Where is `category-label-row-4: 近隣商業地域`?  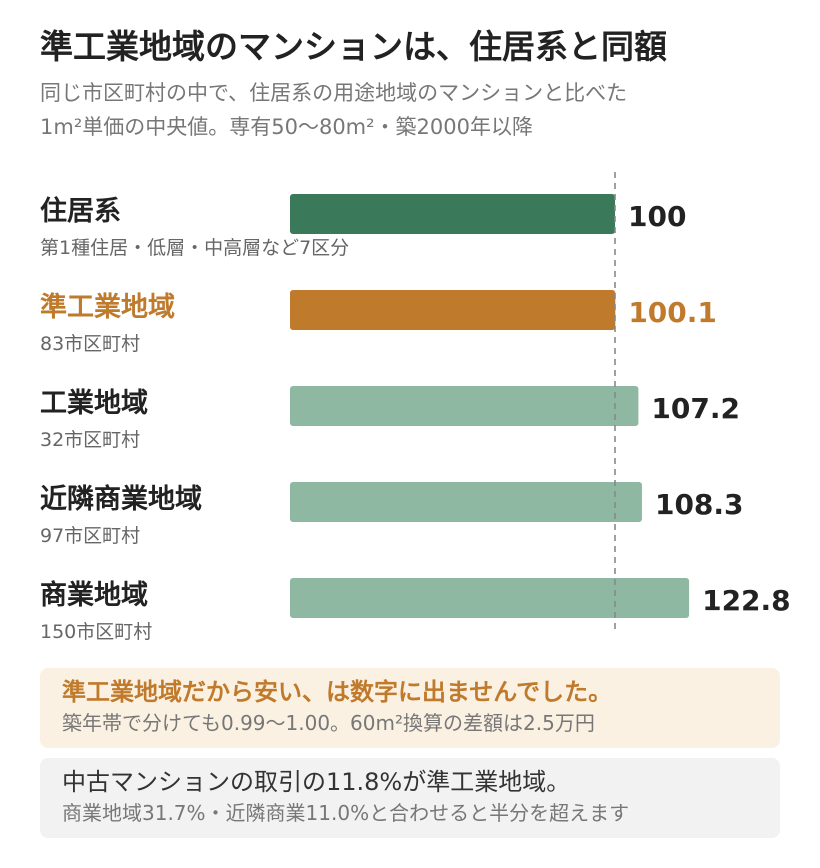
category-label-row-4: 近隣商業地域 is located at coordinates (121, 499).